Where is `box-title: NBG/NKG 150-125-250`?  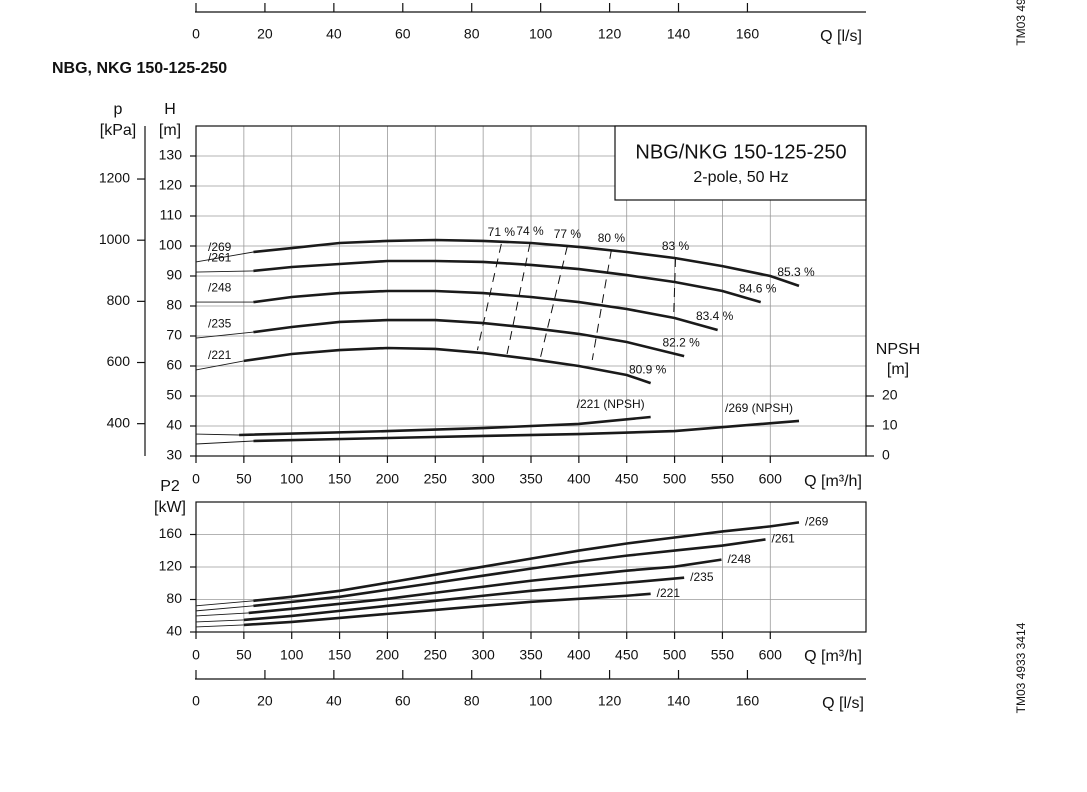 box-title: NBG/NKG 150-125-250 is located at coordinates (740, 152).